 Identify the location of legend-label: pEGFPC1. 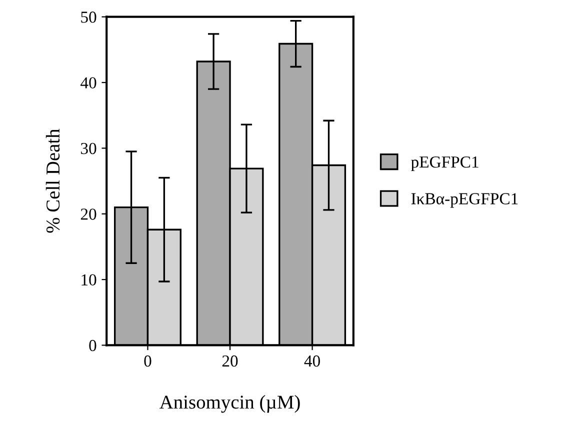
(444, 164).